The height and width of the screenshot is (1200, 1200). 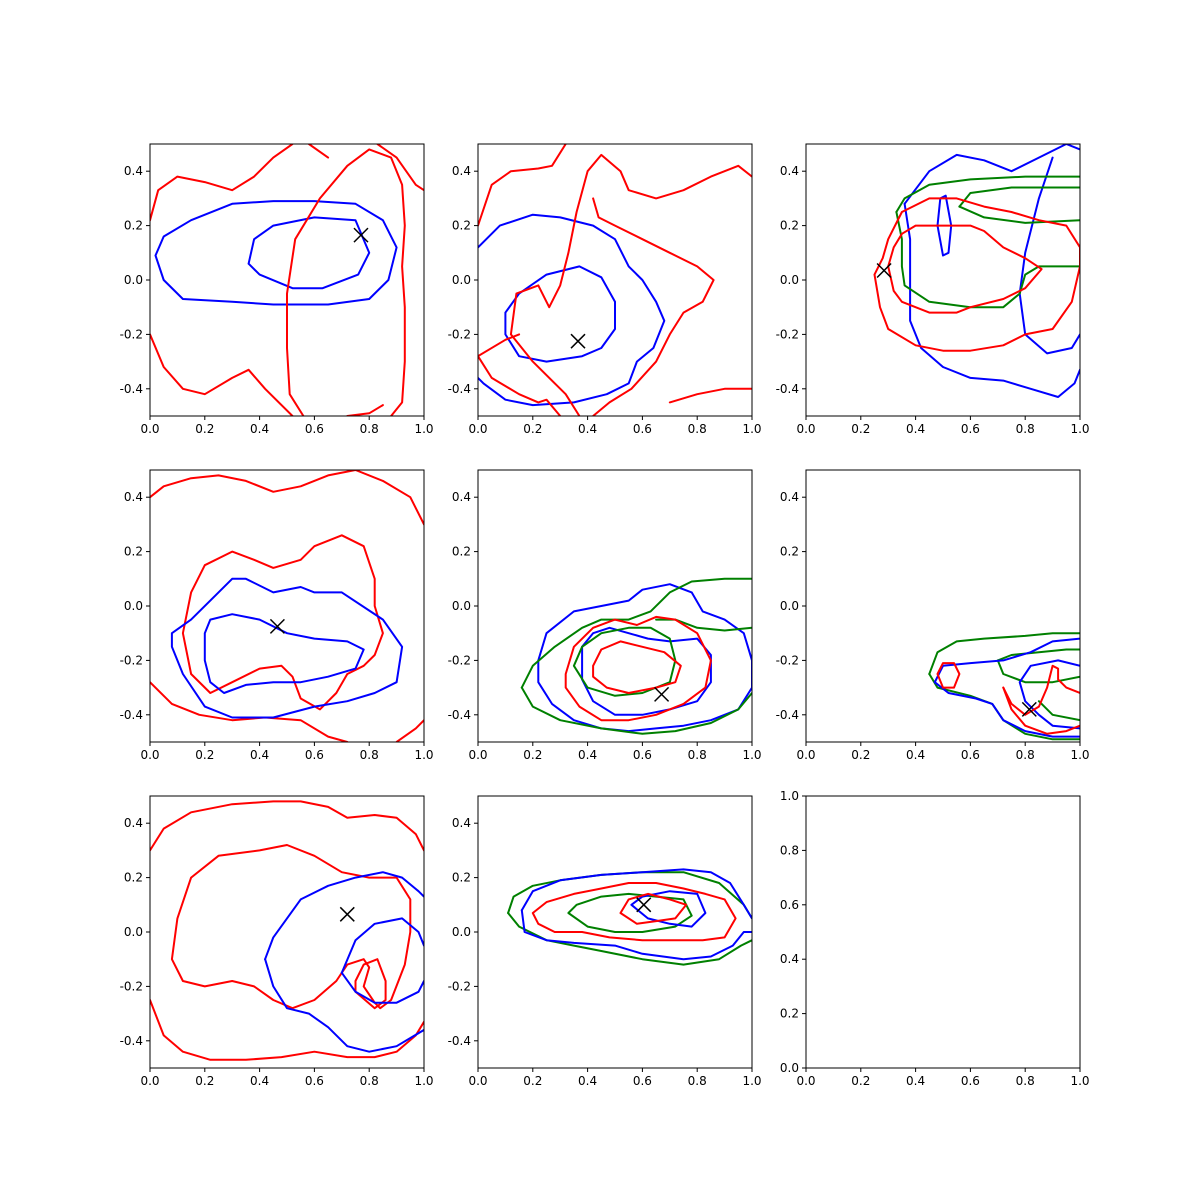 I want to click on subplot-1: 0.0 0.2 0.4 0.6 0.8 1.0 0.4 0.2 0.0 -0.2 -0.4, so click(x=277, y=289).